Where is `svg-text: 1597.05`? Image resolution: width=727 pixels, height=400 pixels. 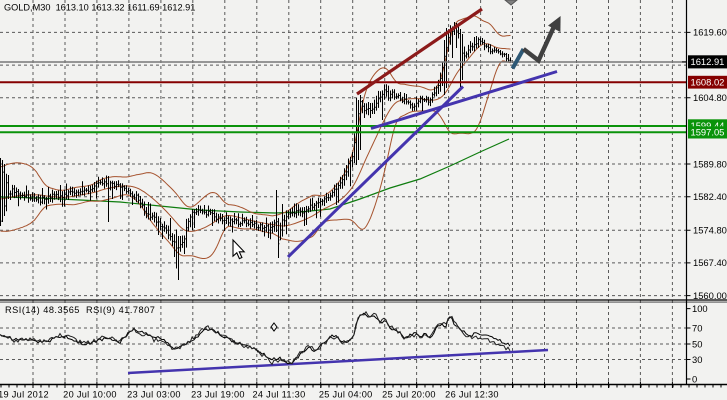 svg-text: 1597.05 is located at coordinates (708, 132).